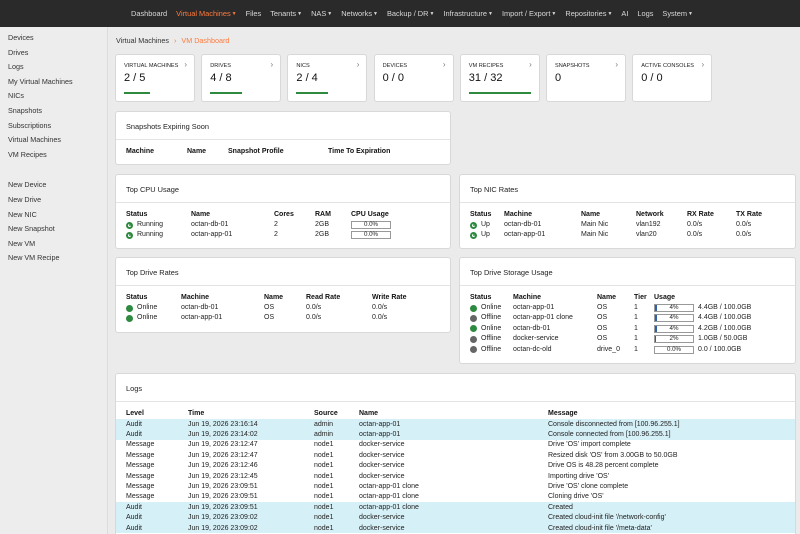  I want to click on tx-rate: 0.0/s, so click(744, 224).